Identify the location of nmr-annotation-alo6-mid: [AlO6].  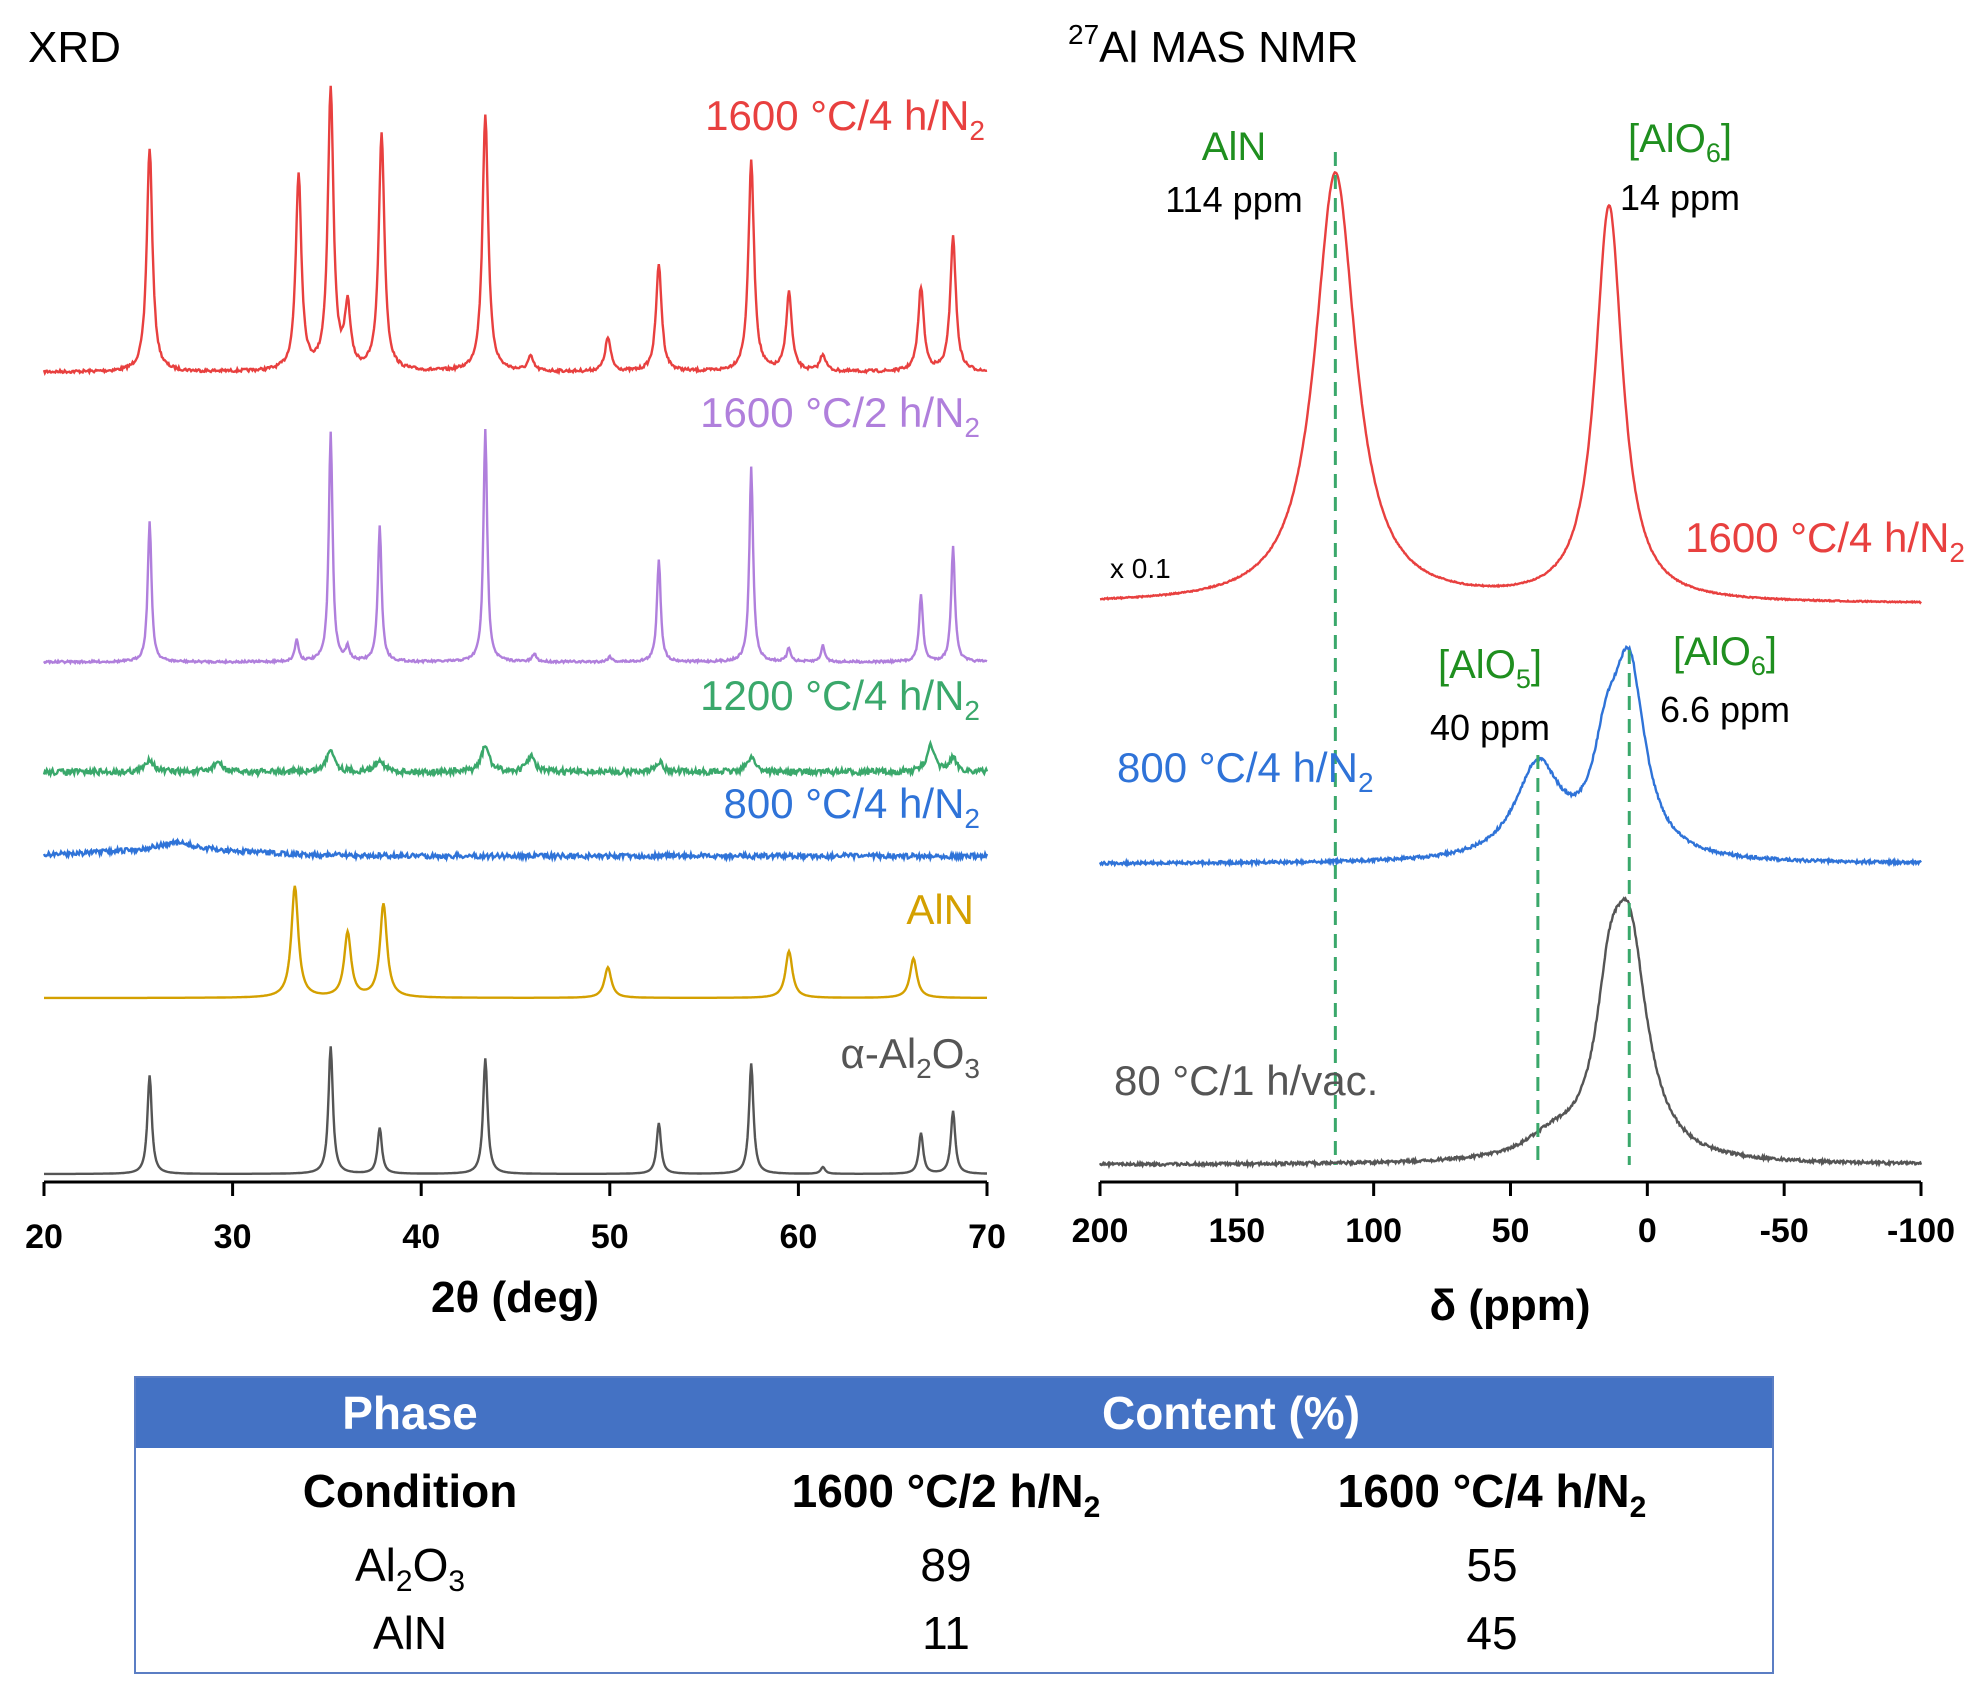
(1725, 655).